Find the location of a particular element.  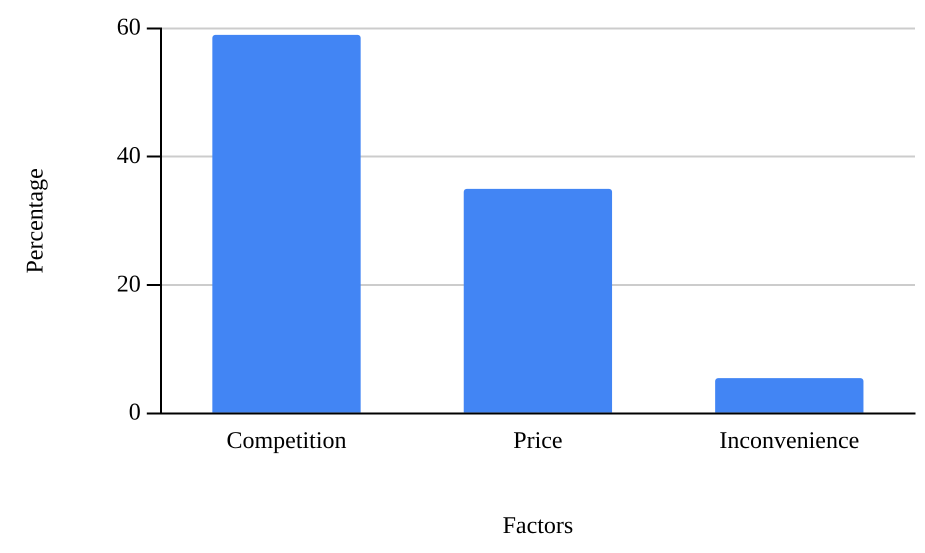

x-axis-title: Factors is located at coordinates (538, 525).